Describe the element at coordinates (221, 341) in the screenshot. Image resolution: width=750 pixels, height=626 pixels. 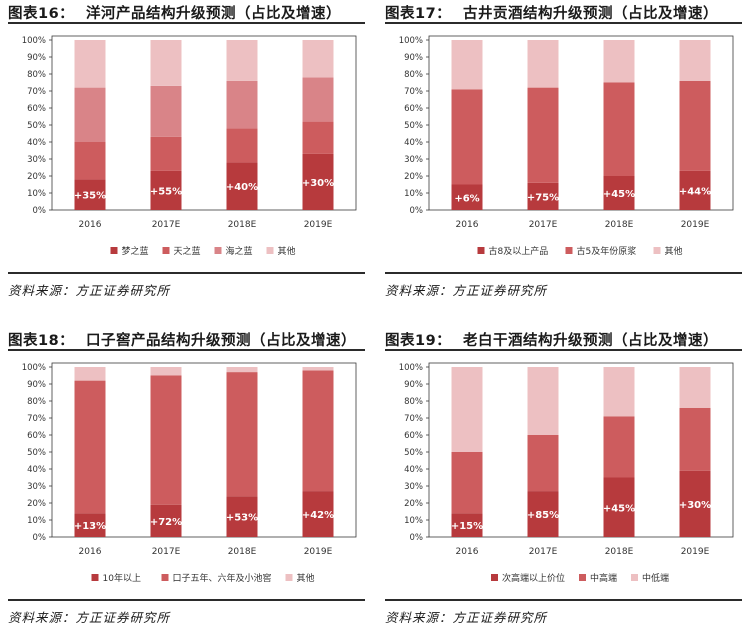
I see `figure-title: 口子窖产品结构升级预测（占比及增速）` at that location.